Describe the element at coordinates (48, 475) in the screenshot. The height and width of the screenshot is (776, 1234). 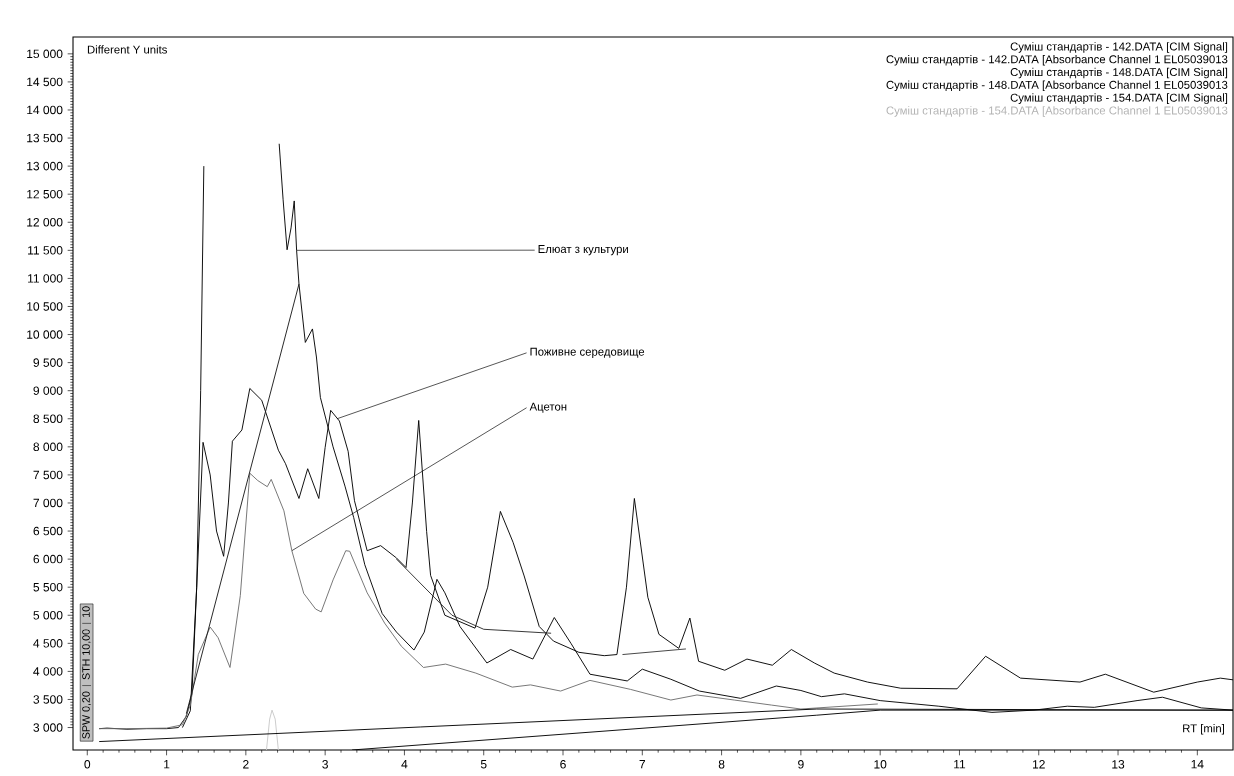
I see `y-tick-label: 7 500` at that location.